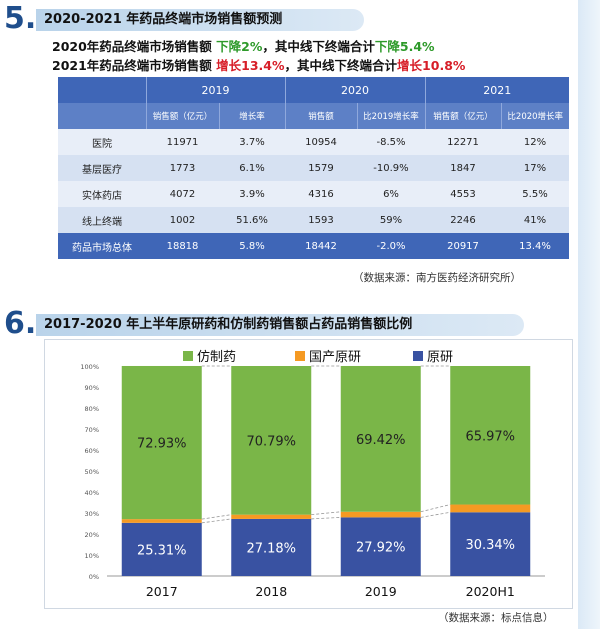 The width and height of the screenshot is (600, 629). I want to click on table-year-header: 2019 2020 2021, so click(313, 90).